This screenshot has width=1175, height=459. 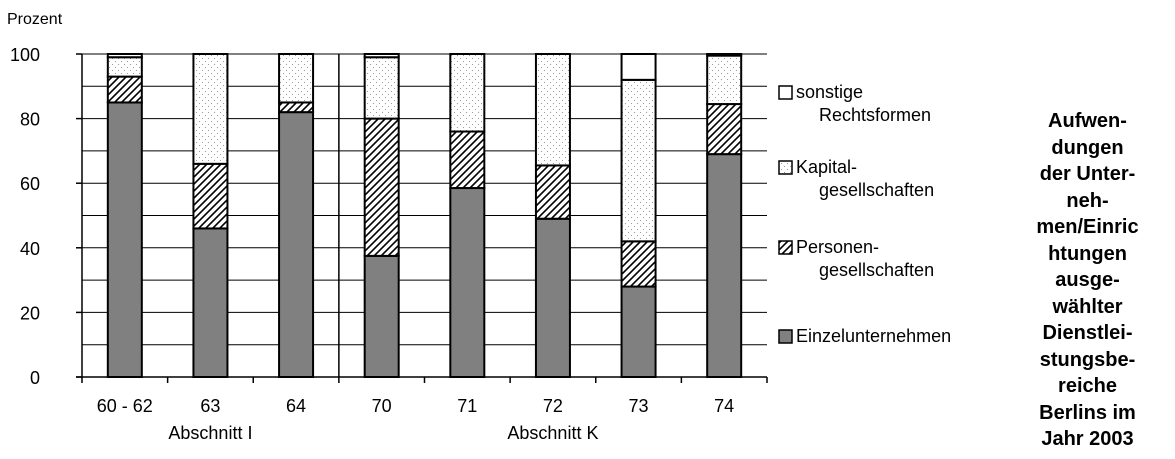 I want to click on legend-swatch-personen-gesellschaften, so click(x=785, y=247).